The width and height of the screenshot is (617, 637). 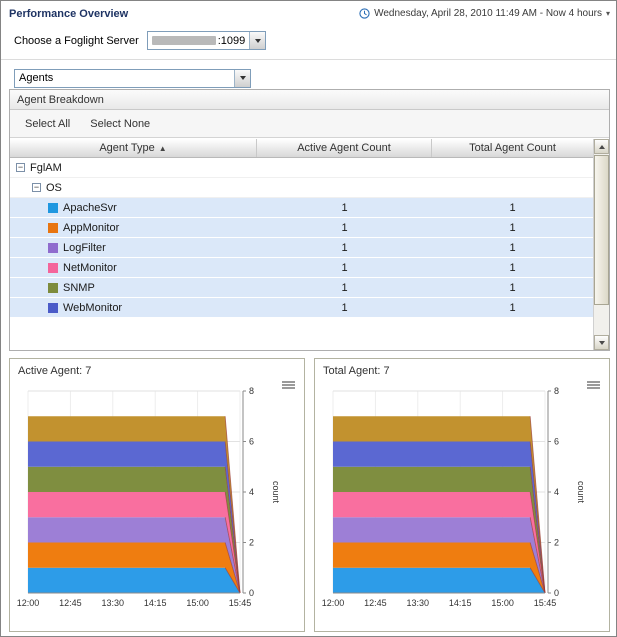 I want to click on table-row-appmonitor: AppMonitor 1 1, so click(x=301, y=228).